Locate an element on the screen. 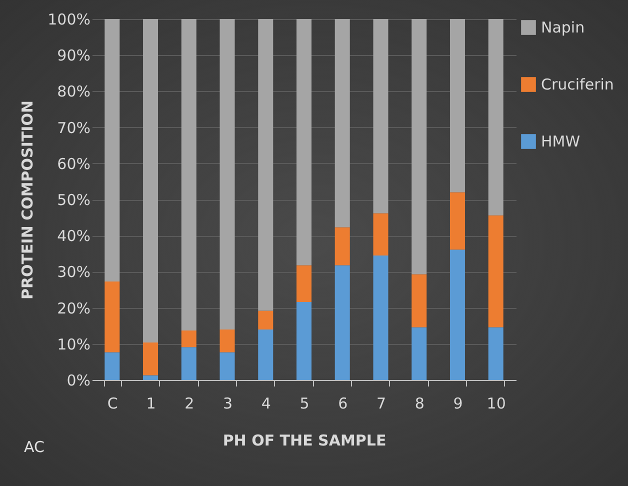 The image size is (628, 486). x-tick-label: 4 is located at coordinates (266, 403).